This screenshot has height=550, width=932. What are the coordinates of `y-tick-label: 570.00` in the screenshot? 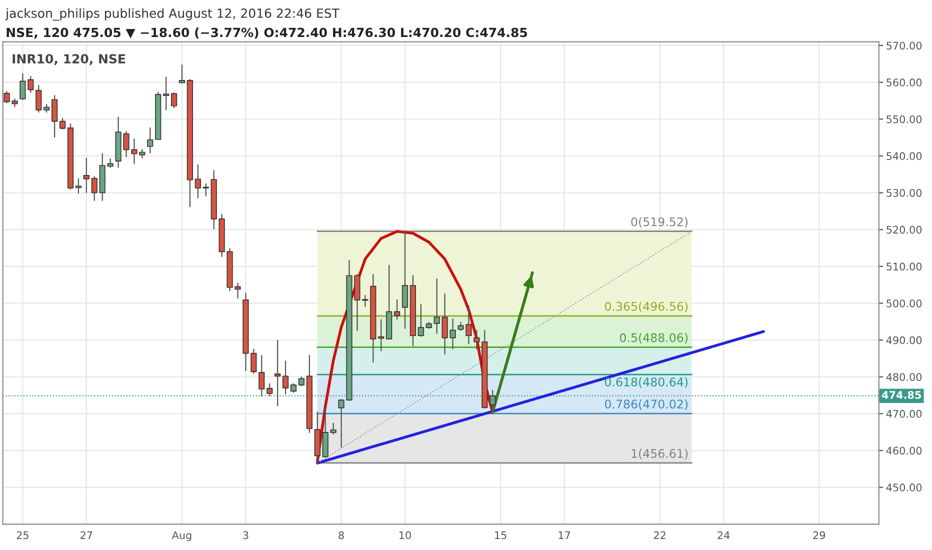 It's located at (904, 46).